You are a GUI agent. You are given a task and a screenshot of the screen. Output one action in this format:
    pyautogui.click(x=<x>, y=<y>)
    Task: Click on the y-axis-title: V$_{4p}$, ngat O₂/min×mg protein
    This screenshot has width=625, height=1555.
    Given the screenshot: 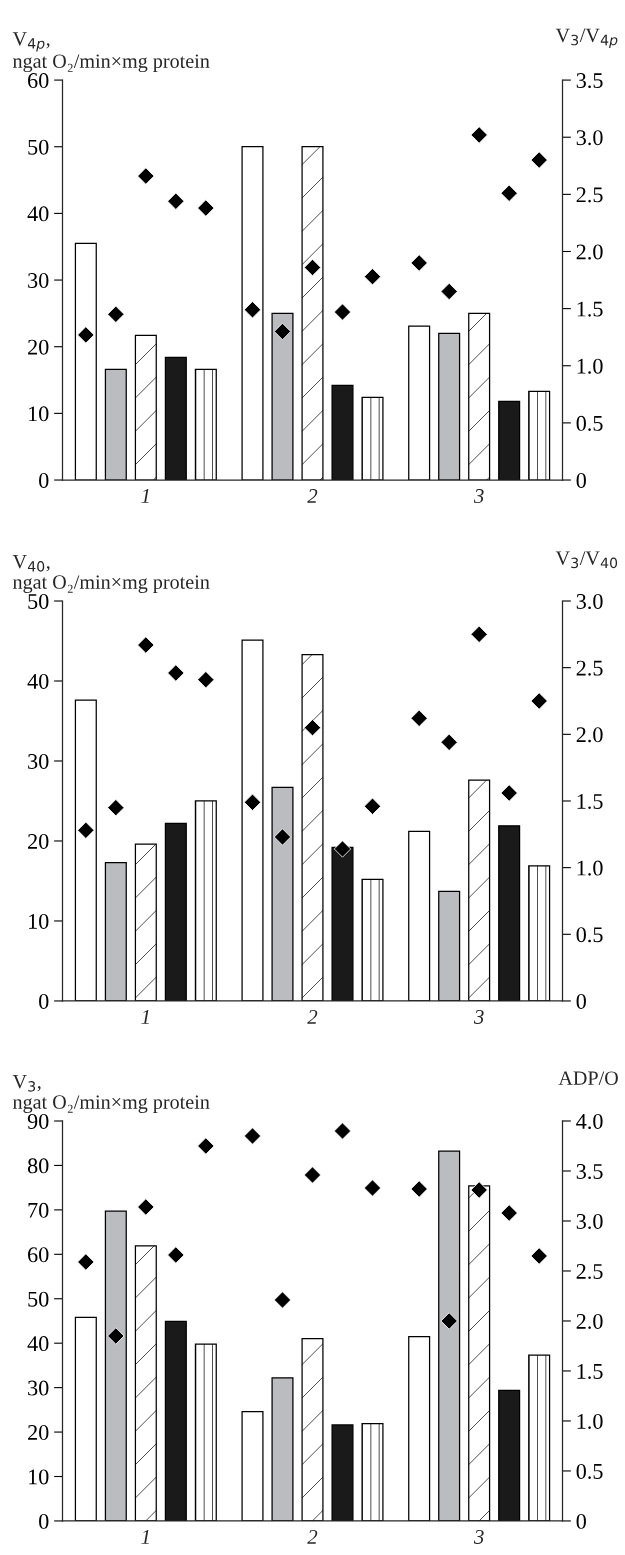 What is the action you would take?
    pyautogui.click(x=111, y=52)
    